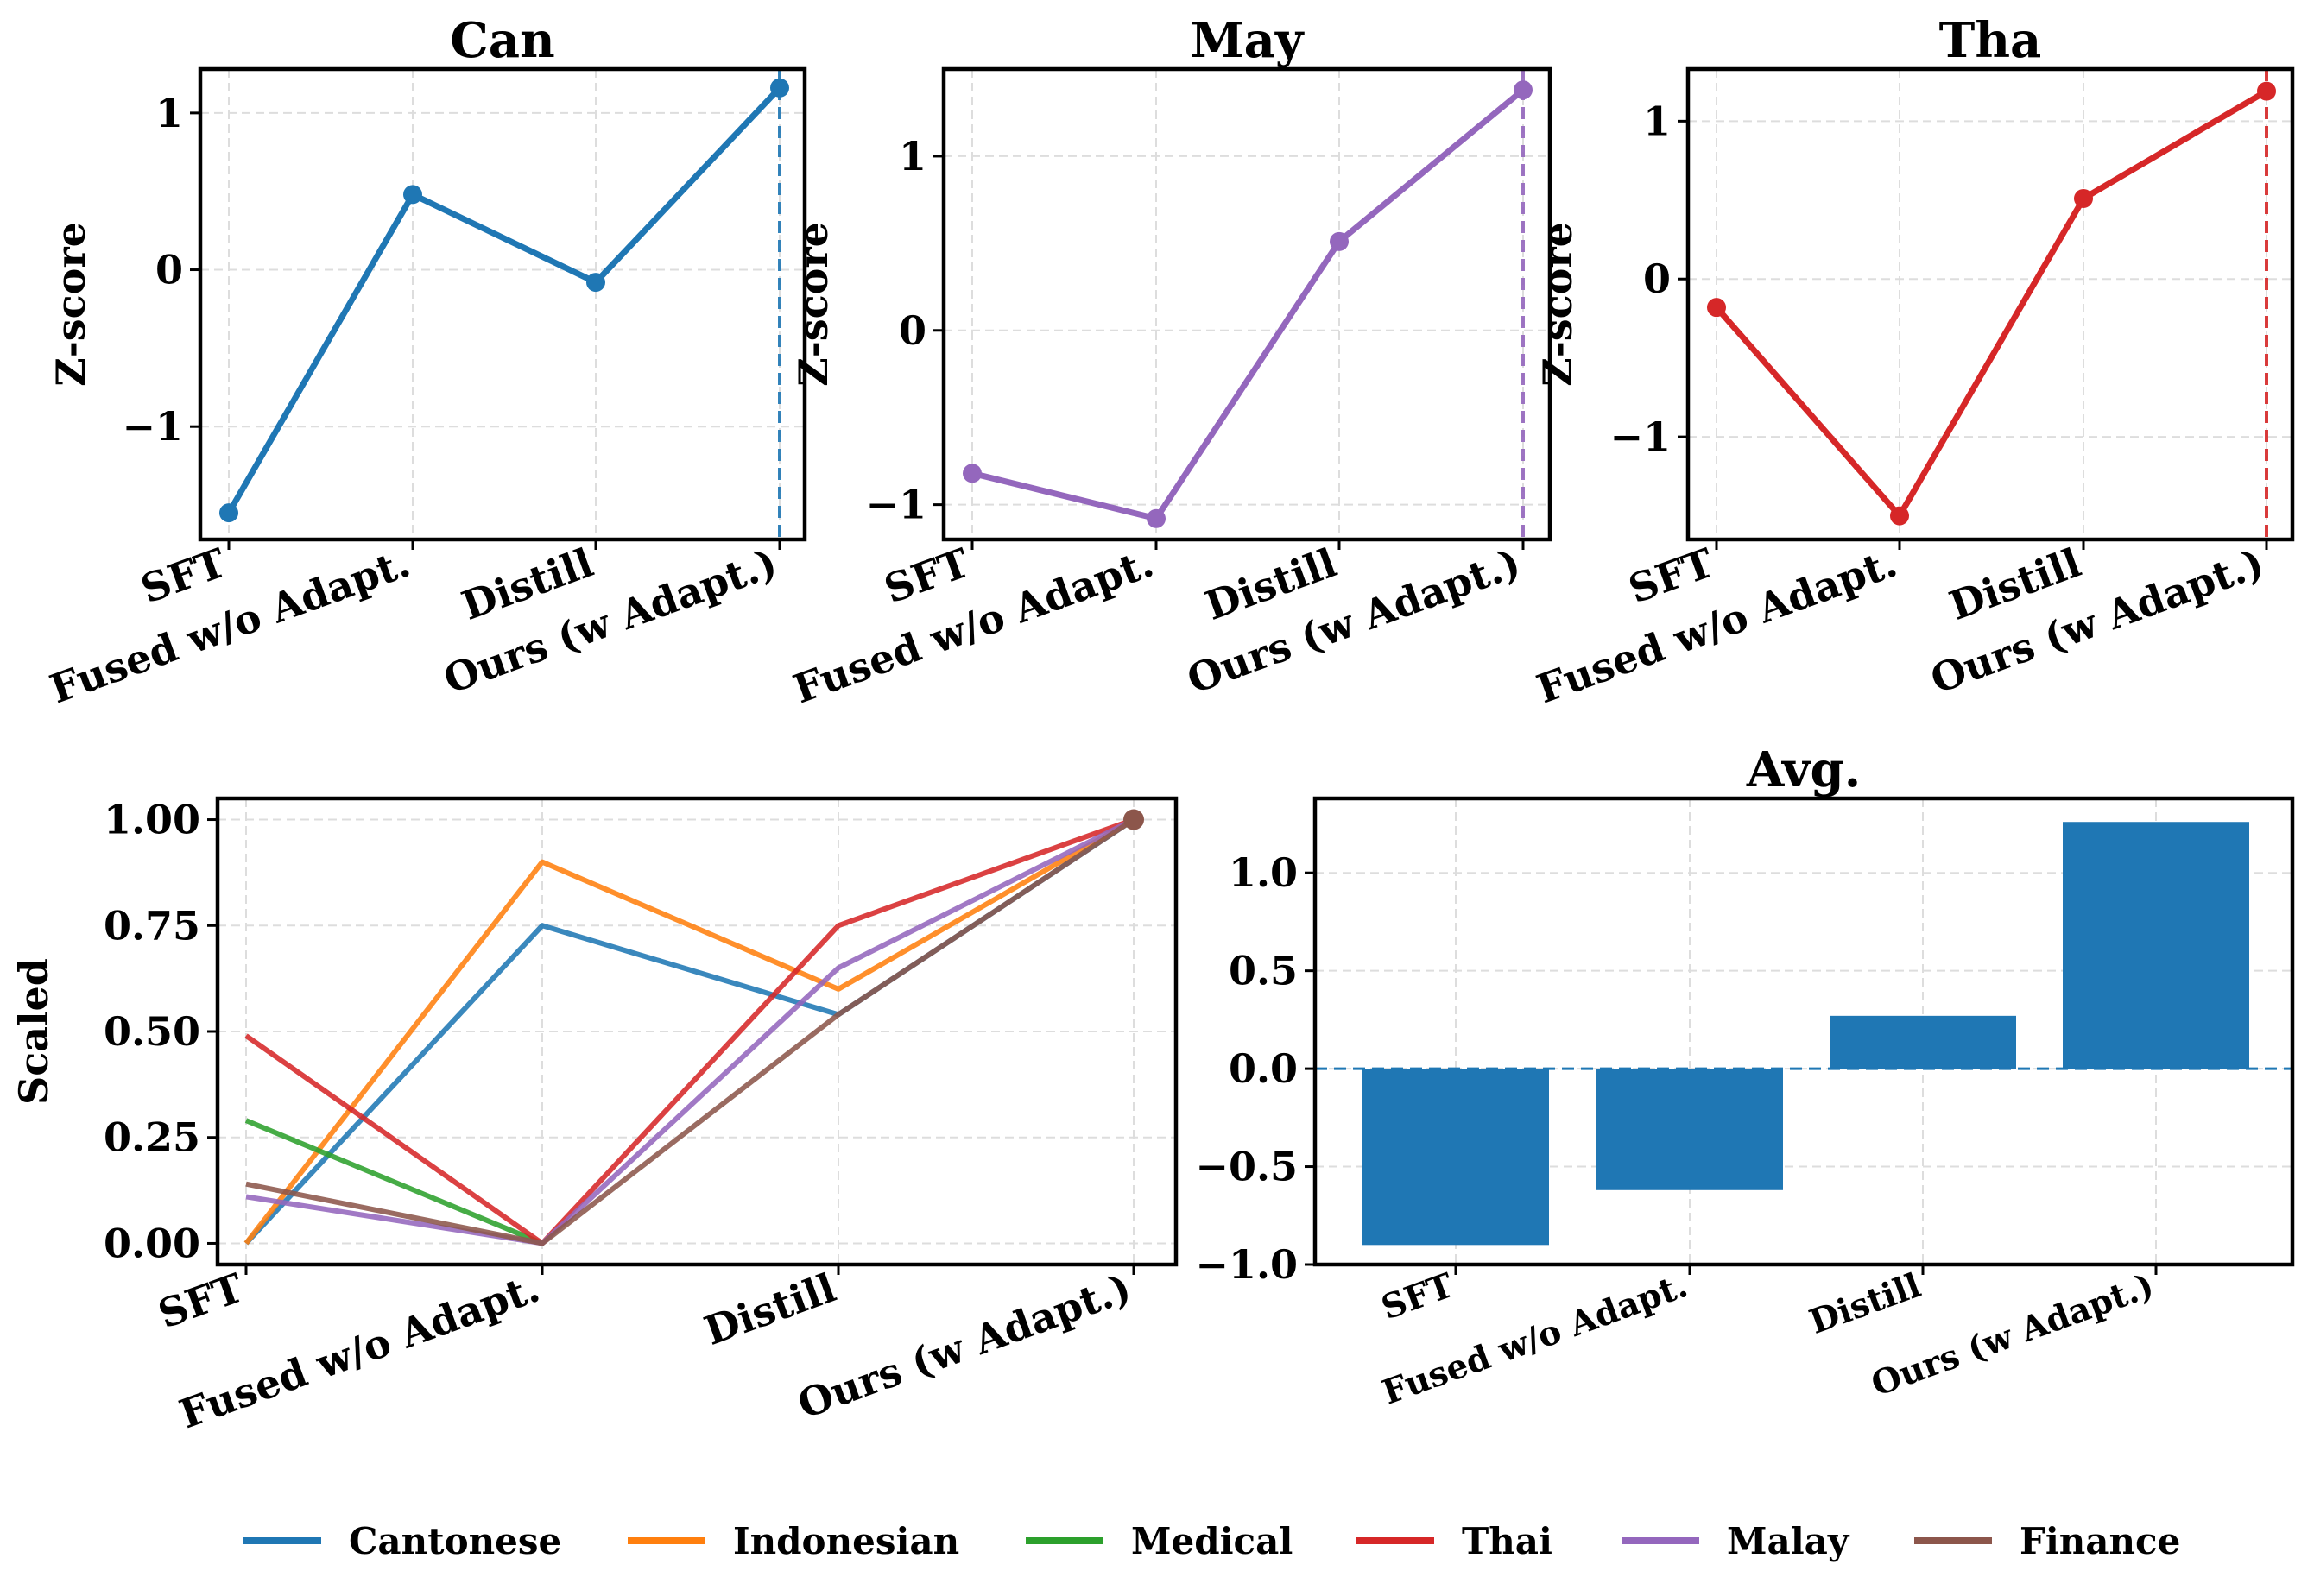 The height and width of the screenshot is (1596, 2314). Describe the element at coordinates (1133, 819) in the screenshot. I see `final-point` at that location.